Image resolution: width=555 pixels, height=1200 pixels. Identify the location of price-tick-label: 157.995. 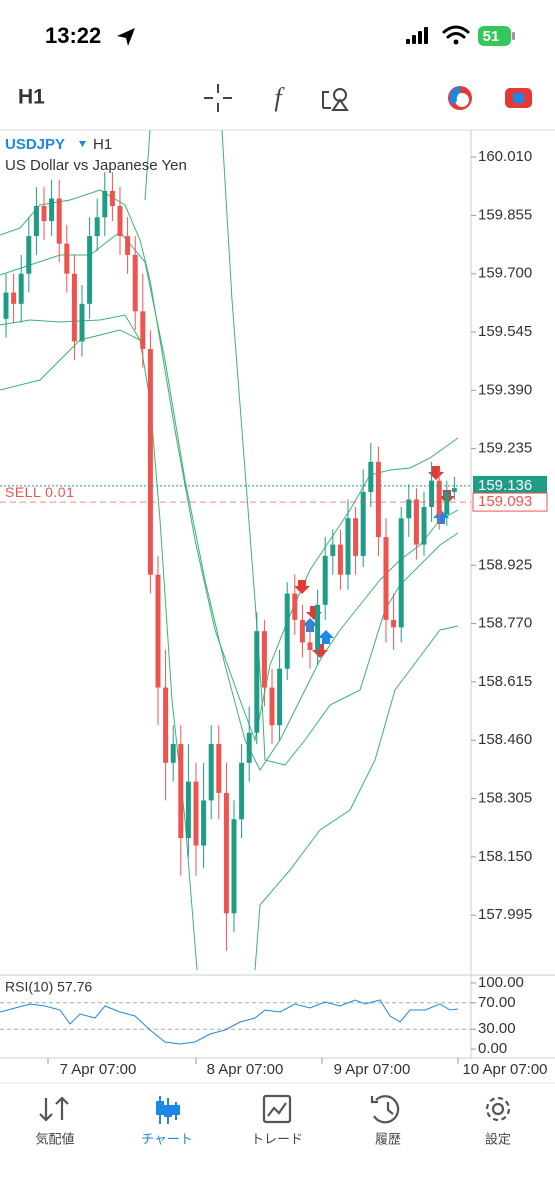
(505, 914).